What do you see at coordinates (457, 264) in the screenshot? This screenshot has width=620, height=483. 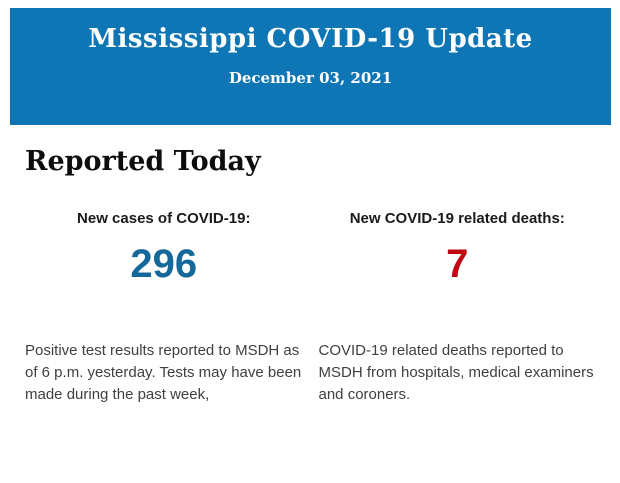 I see `new-deaths-value: 7` at bounding box center [457, 264].